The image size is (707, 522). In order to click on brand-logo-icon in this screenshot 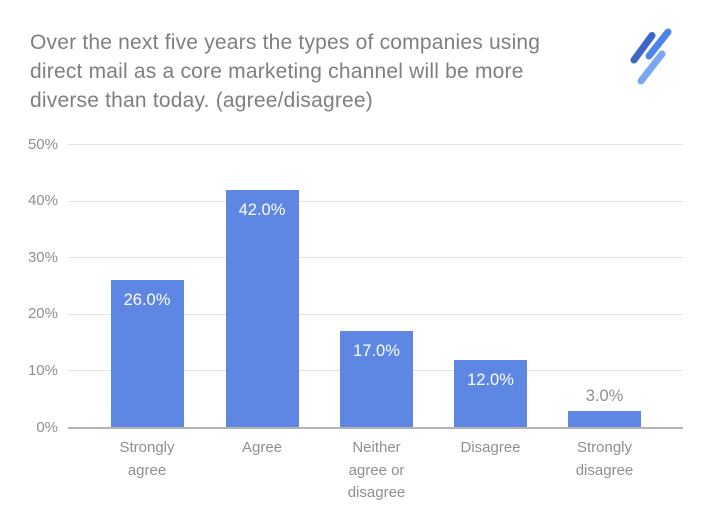, I will do `click(651, 56)`.